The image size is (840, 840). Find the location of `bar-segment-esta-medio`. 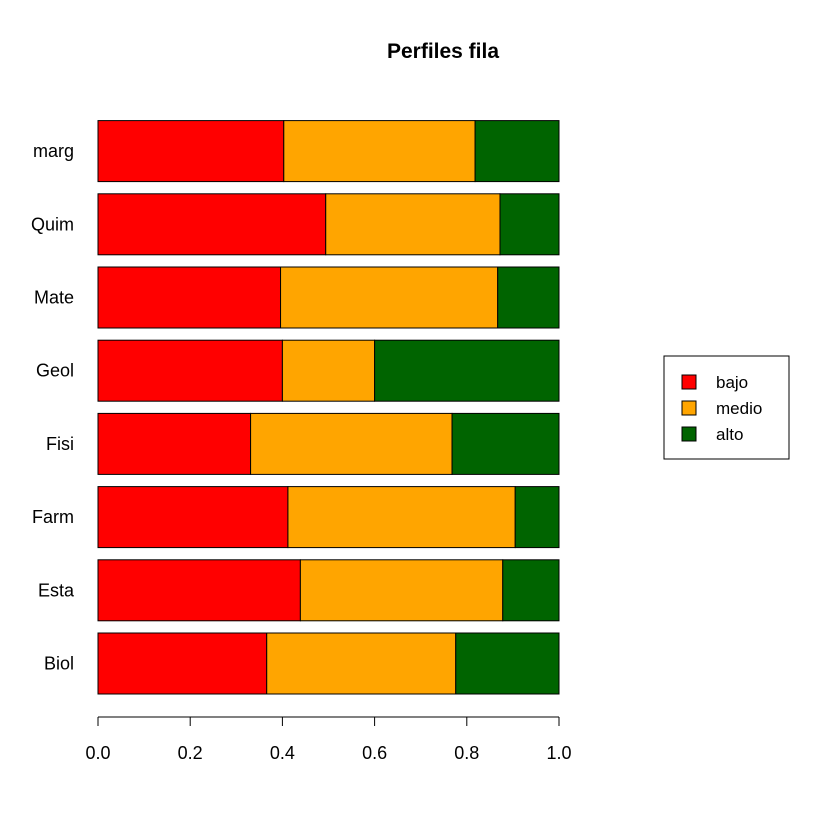

bar-segment-esta-medio is located at coordinates (401, 590).